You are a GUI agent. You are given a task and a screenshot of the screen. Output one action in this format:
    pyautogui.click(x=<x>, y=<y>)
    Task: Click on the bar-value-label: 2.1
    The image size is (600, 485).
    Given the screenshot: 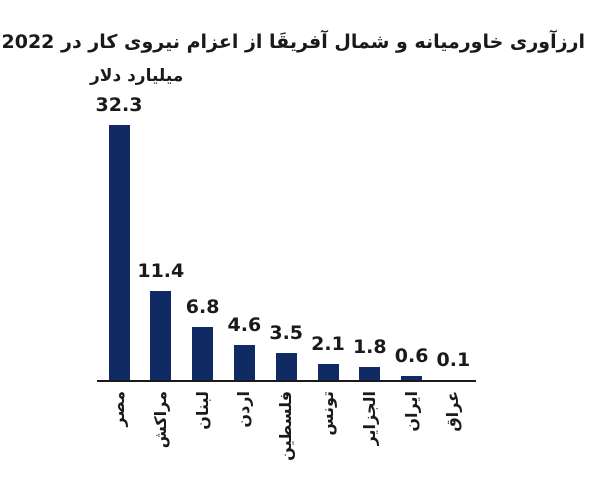 What is the action you would take?
    pyautogui.click(x=328, y=344)
    